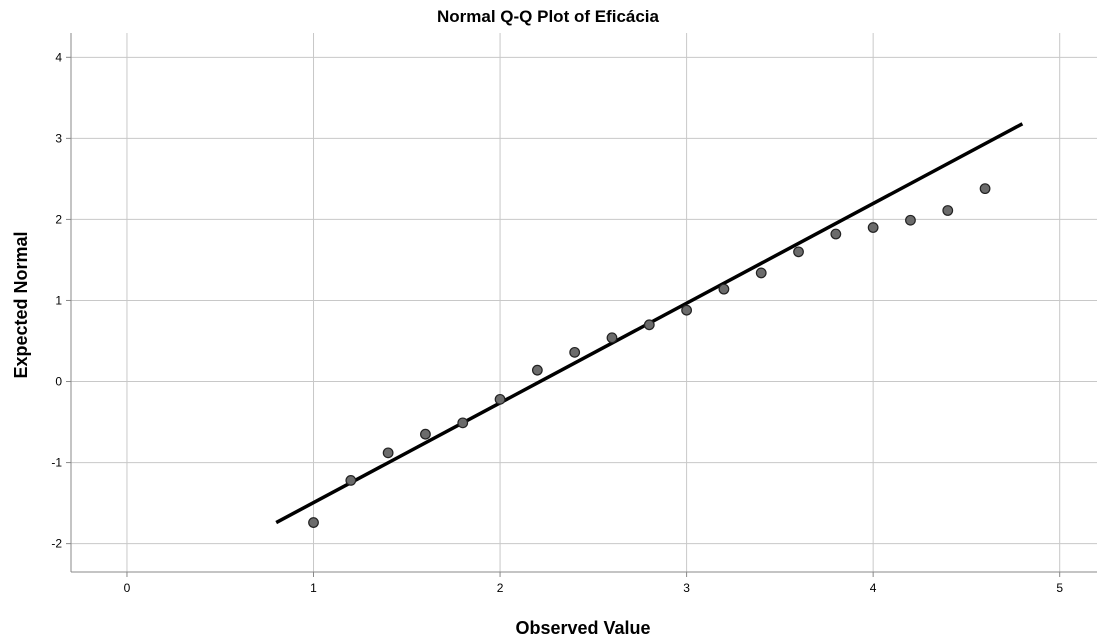 The height and width of the screenshot is (644, 1097). Describe the element at coordinates (500, 588) in the screenshot. I see `x-tick-label: 2` at that location.